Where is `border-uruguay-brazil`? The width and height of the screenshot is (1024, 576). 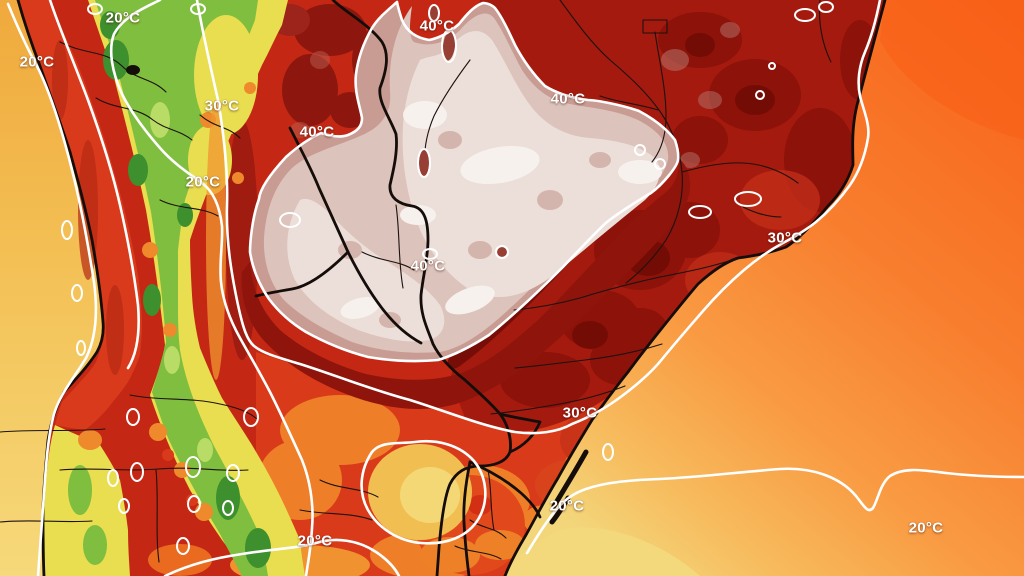
border-uruguay-brazil is located at coordinates (505, 489).